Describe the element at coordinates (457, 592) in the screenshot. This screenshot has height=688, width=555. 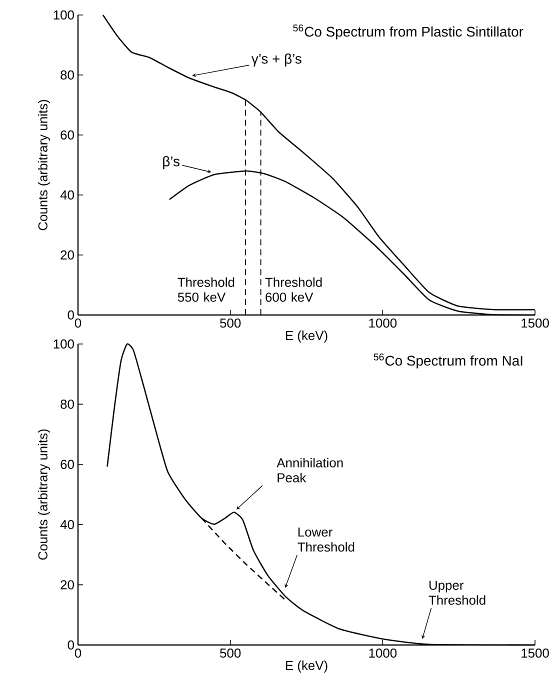
I see `annotation: Upper Threshold` at that location.